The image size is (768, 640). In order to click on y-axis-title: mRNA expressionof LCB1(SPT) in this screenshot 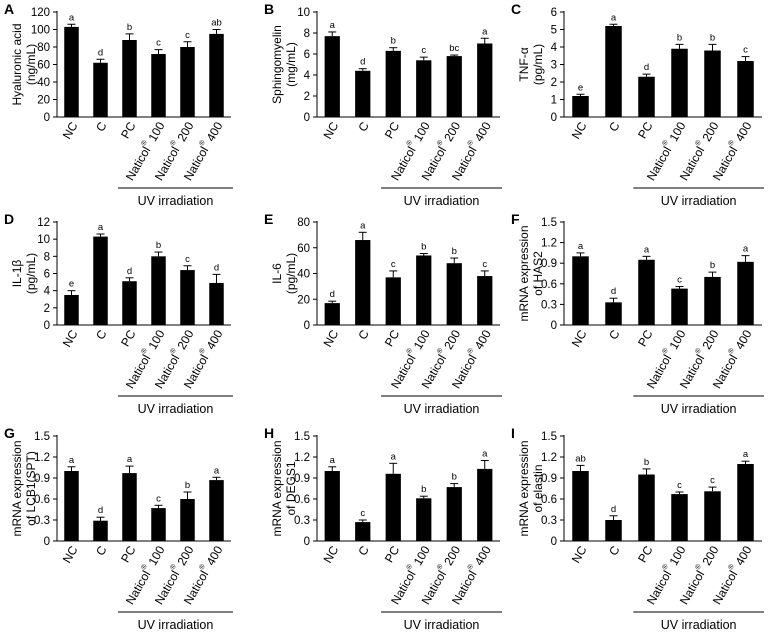, I will do `click(24, 488)`.